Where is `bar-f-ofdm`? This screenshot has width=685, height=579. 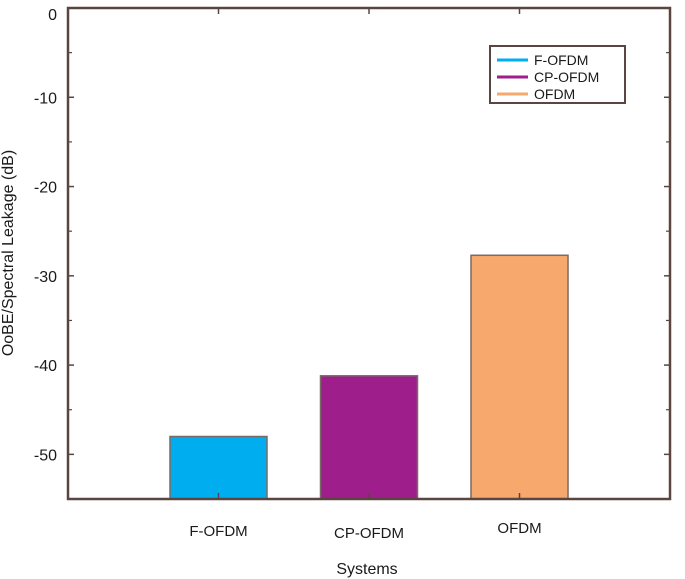 bar-f-ofdm is located at coordinates (218, 467).